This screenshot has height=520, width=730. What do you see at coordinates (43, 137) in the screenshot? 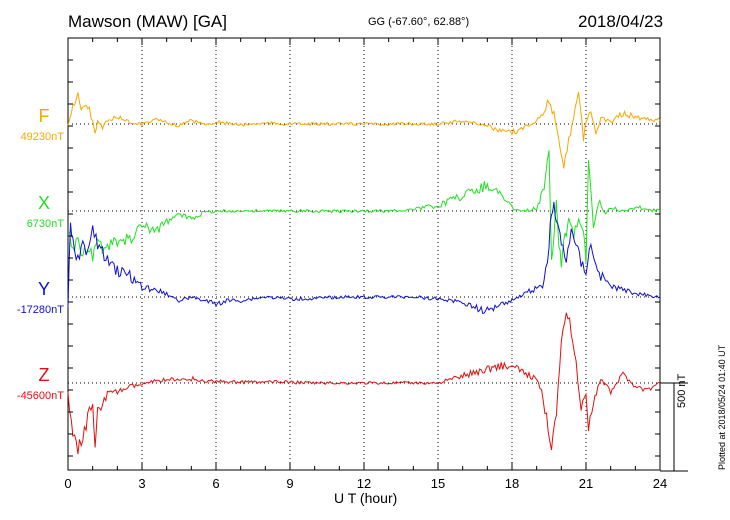
I see `series-baseline-F: 49230nT` at bounding box center [43, 137].